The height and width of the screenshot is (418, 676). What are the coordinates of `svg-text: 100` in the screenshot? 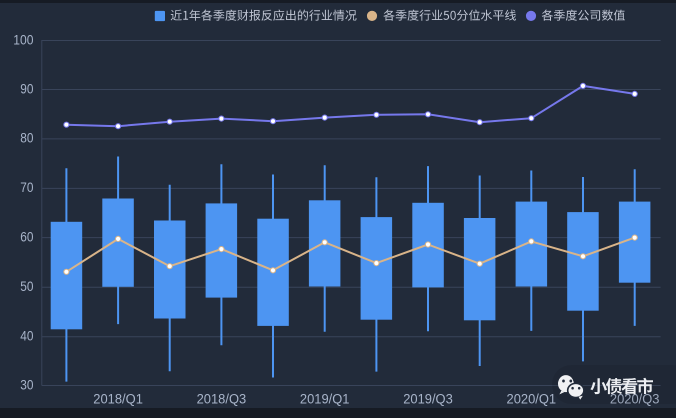 It's located at (23, 39).